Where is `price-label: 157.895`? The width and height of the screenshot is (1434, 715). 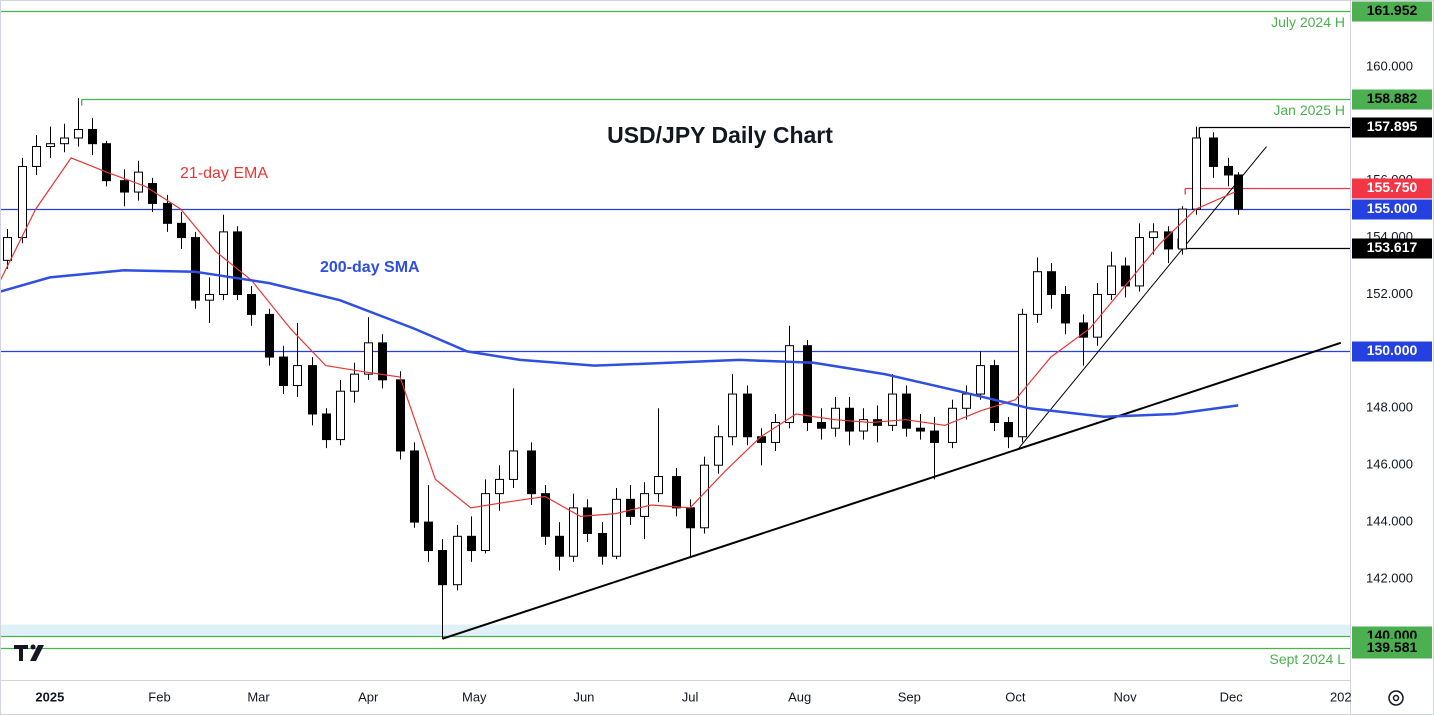
price-label: 157.895 is located at coordinates (1392, 126).